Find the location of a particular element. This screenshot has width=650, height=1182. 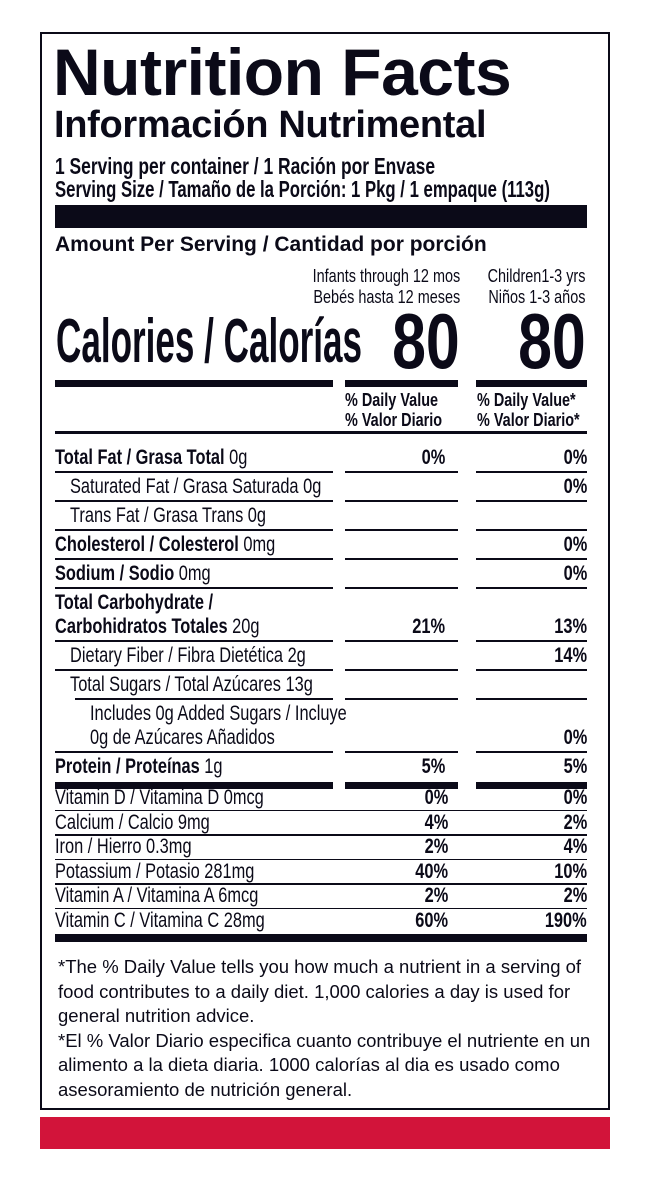

accent-bar is located at coordinates (325, 1133).